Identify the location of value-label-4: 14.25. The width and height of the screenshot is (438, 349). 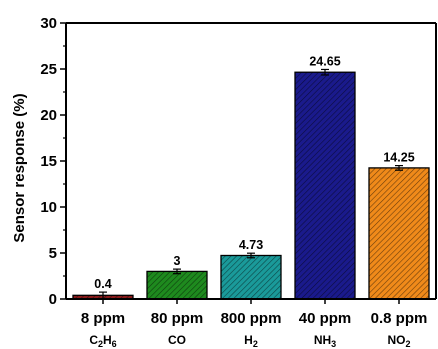
(398, 158).